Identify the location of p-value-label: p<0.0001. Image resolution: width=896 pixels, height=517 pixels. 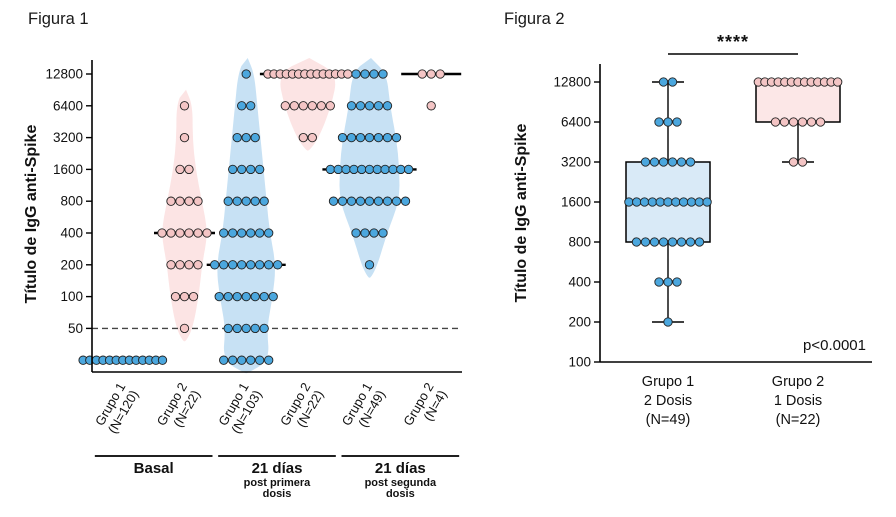
(834, 345).